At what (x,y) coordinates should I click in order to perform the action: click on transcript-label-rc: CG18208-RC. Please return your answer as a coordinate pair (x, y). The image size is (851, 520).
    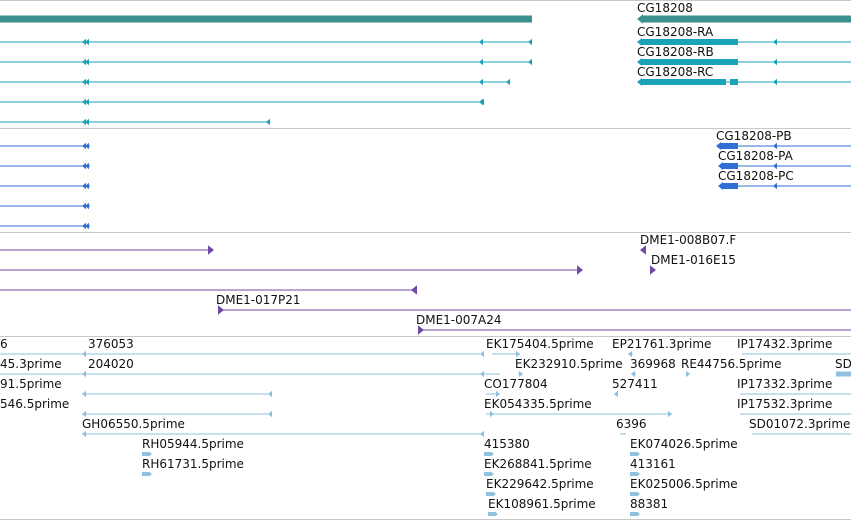
    Looking at the image, I should click on (675, 72).